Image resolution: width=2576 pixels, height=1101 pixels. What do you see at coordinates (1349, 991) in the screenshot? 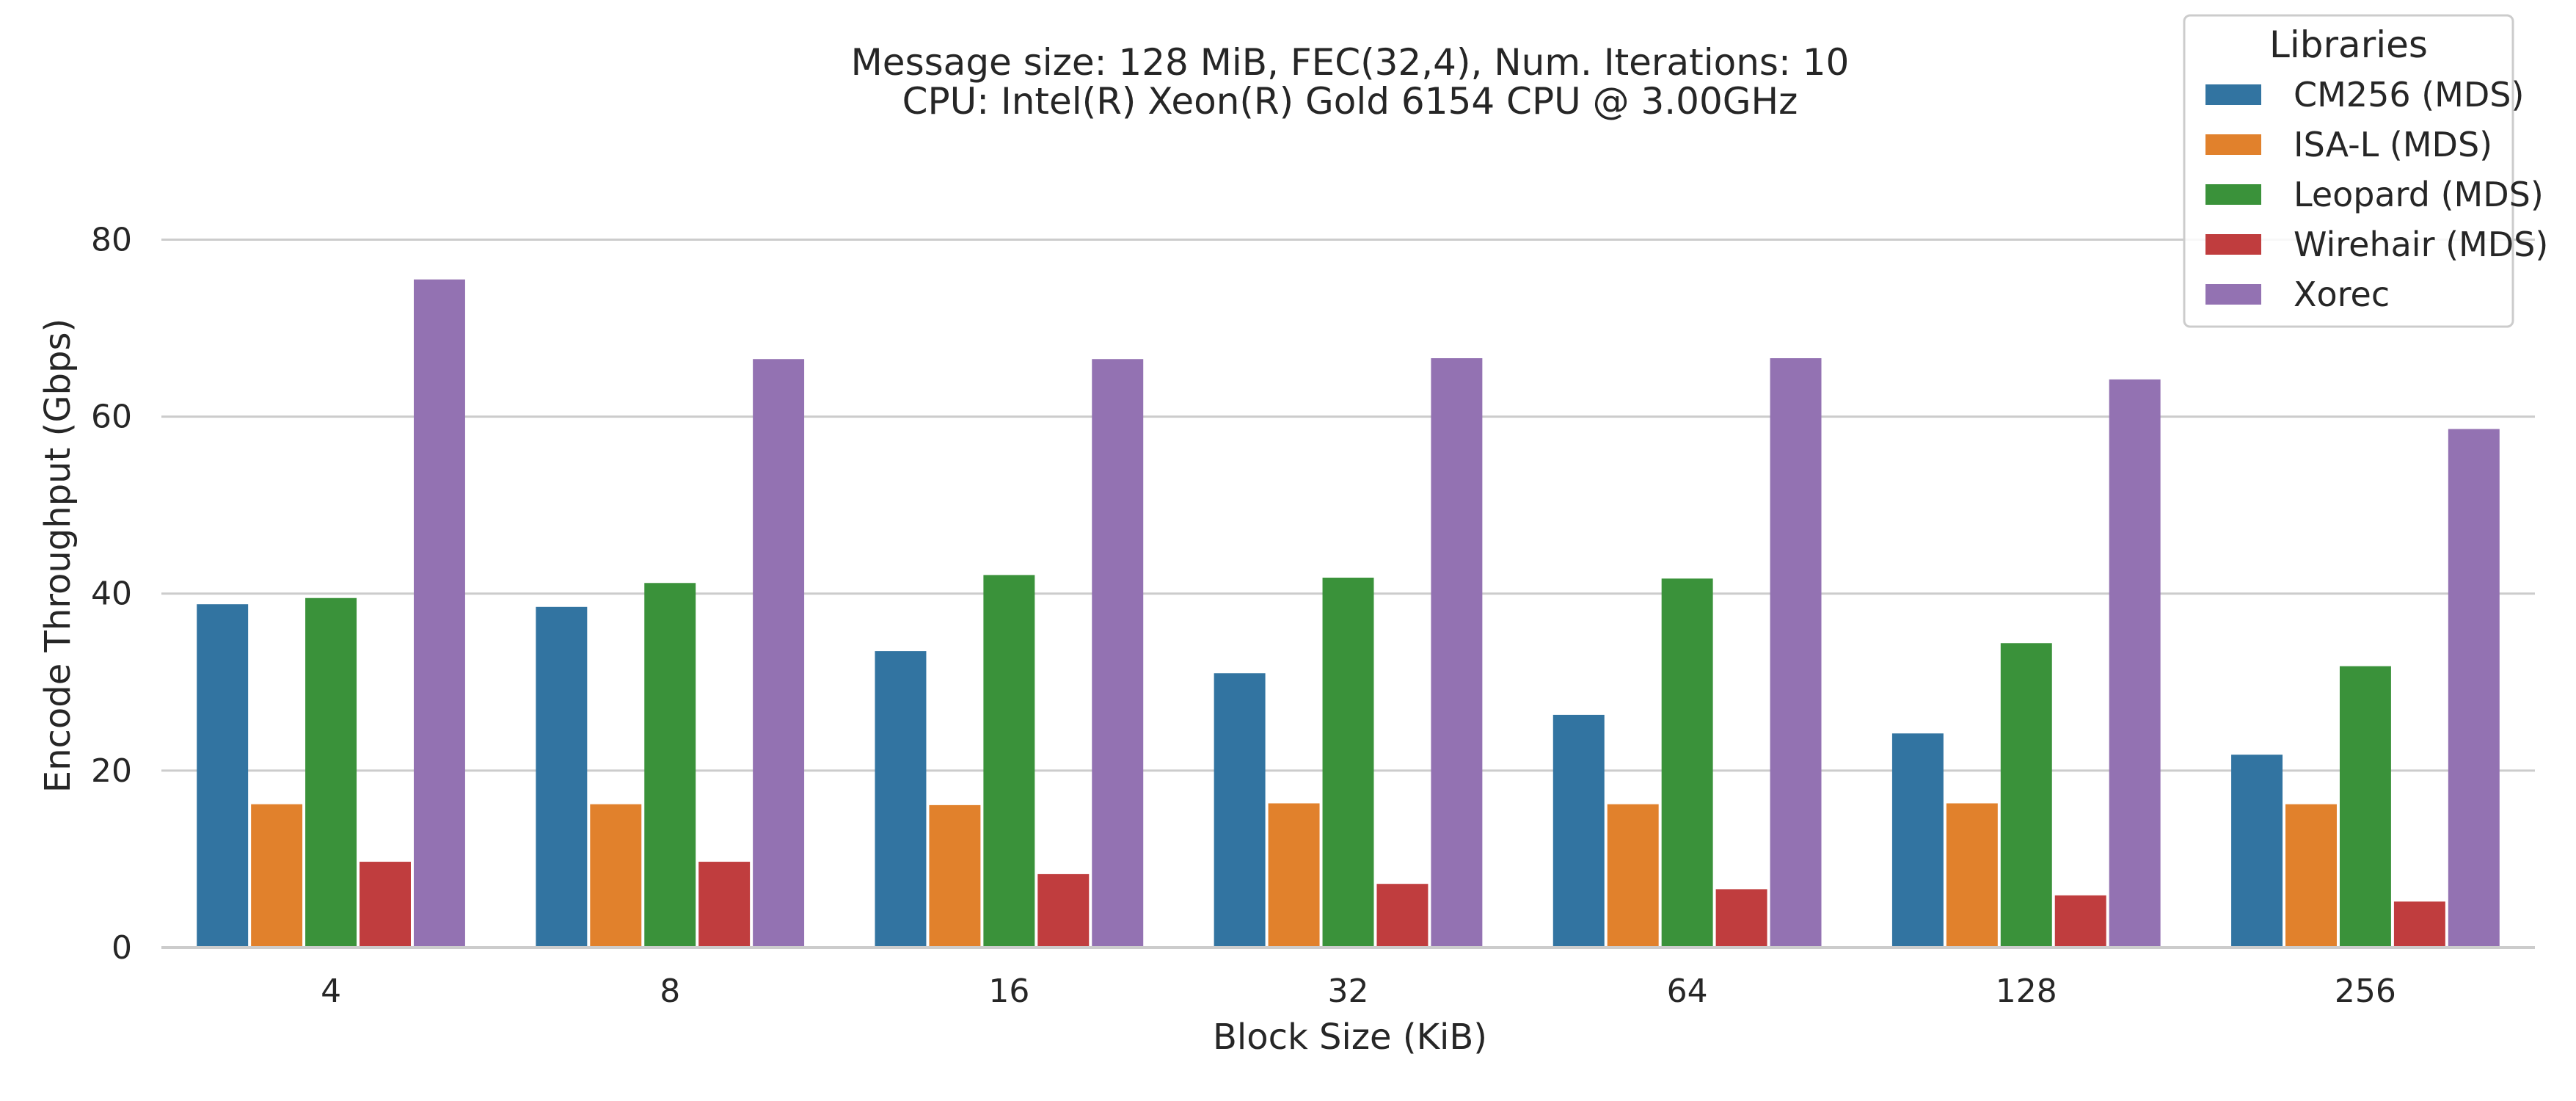
I see `x-tick-label: 32` at bounding box center [1349, 991].